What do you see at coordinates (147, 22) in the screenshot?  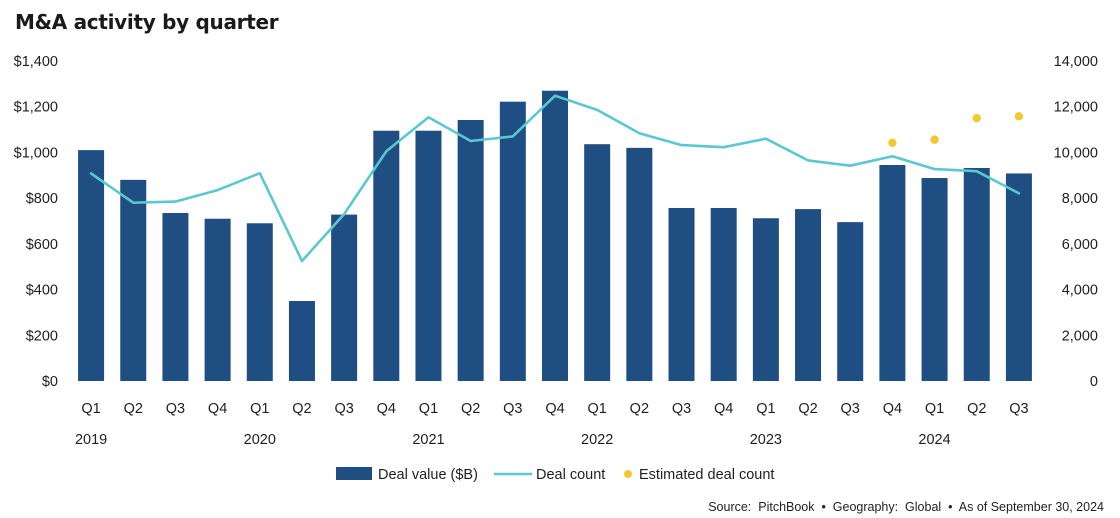 I see `chart-title: M&A activity by quarter` at bounding box center [147, 22].